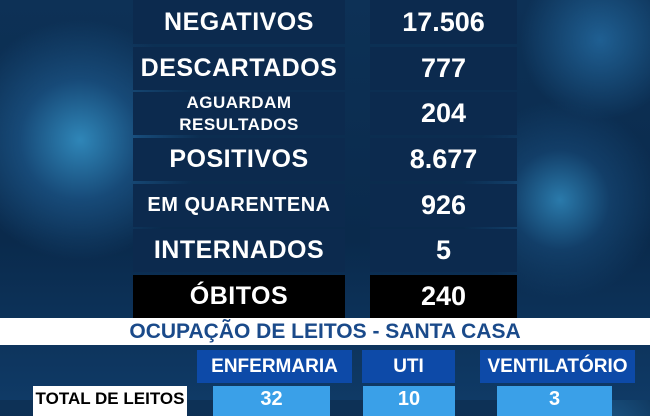  What do you see at coordinates (239, 205) in the screenshot?
I see `stat-label: EM QUARENTENA` at bounding box center [239, 205].